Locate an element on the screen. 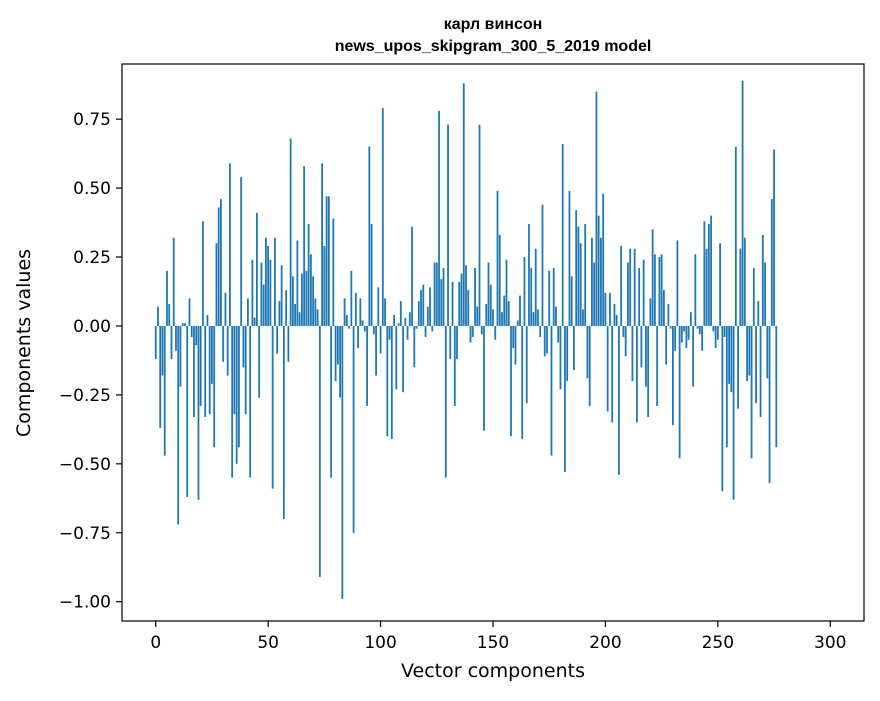  x-tick-label: 300 is located at coordinates (830, 643).